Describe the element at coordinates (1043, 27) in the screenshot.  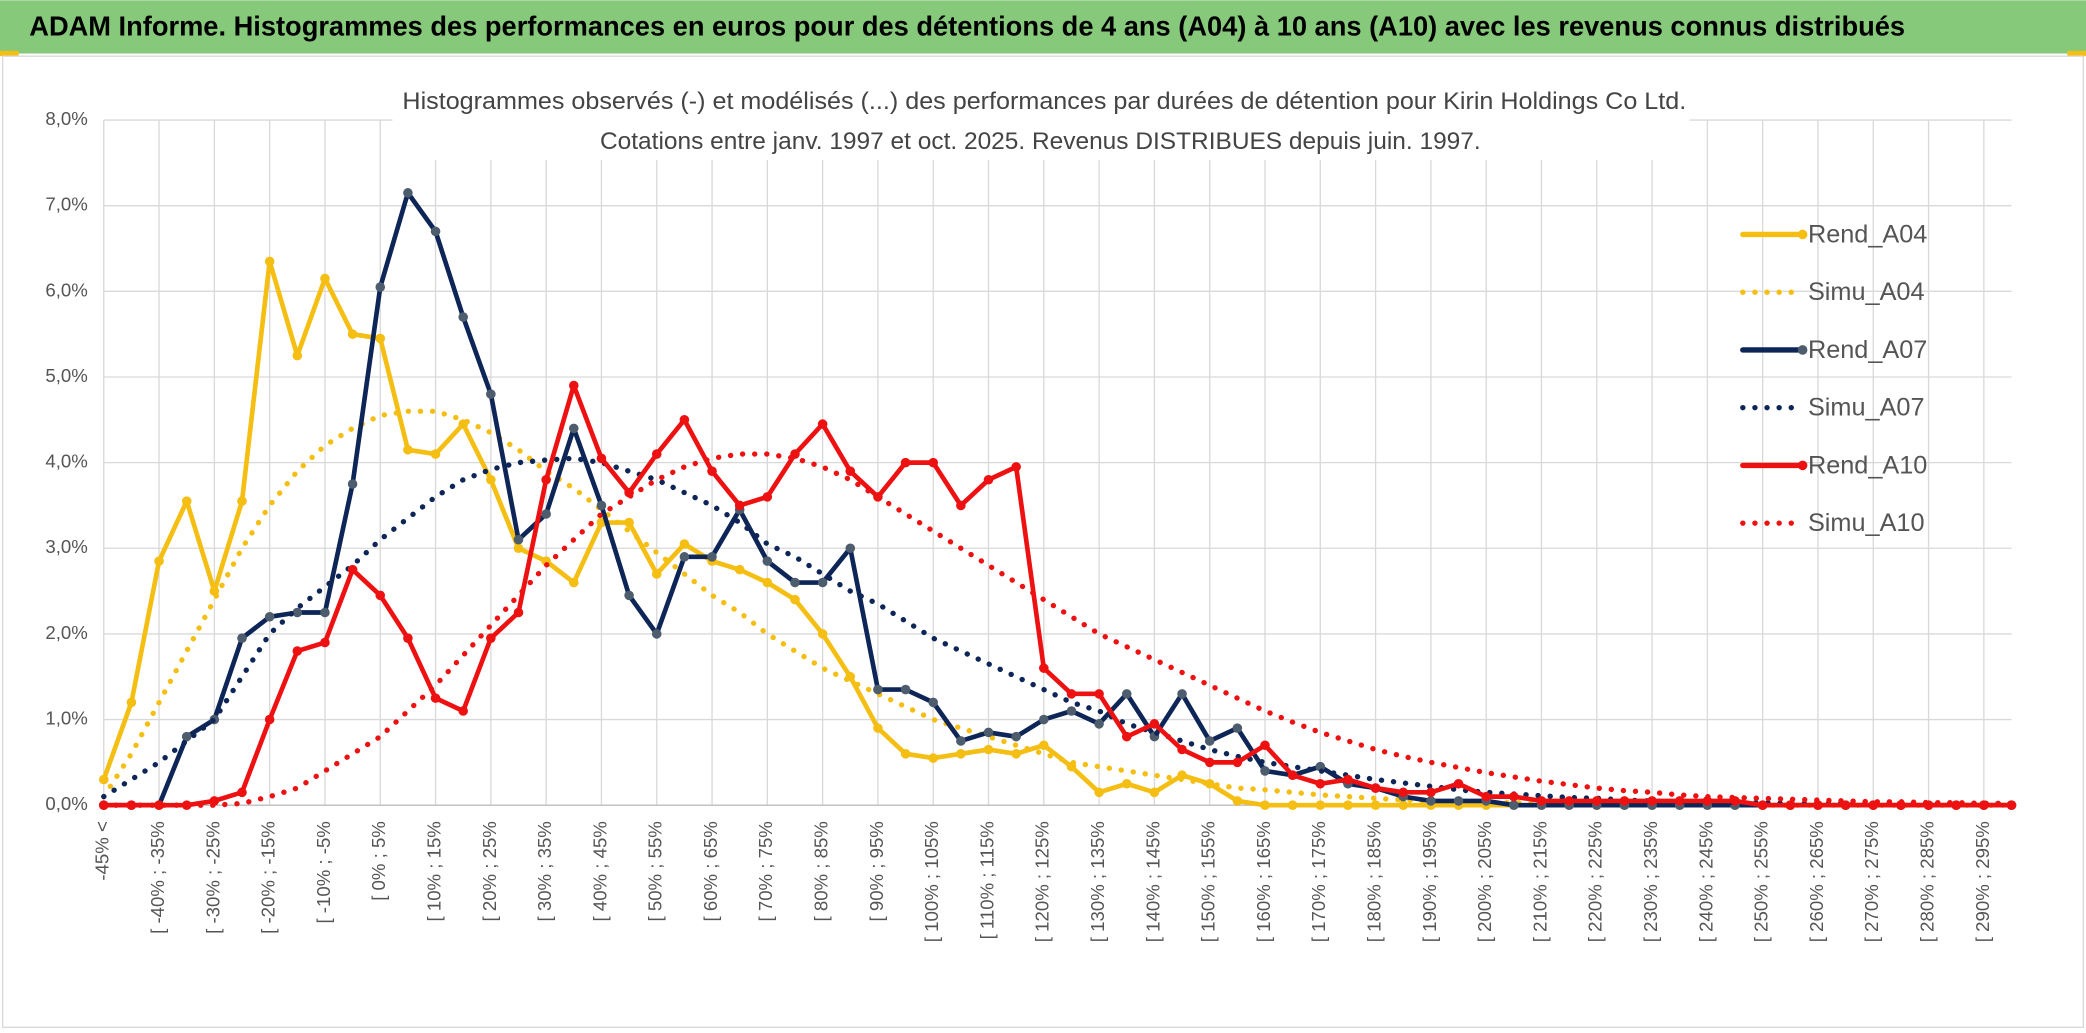
I see `title-bar` at that location.